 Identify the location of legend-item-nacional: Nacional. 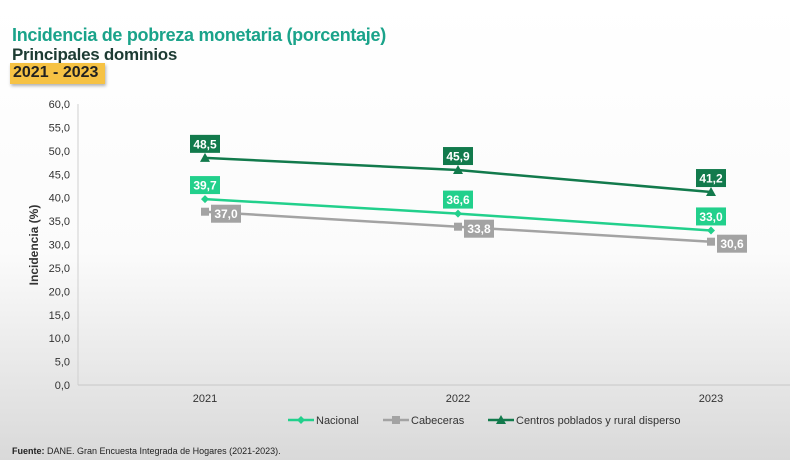
(323, 421).